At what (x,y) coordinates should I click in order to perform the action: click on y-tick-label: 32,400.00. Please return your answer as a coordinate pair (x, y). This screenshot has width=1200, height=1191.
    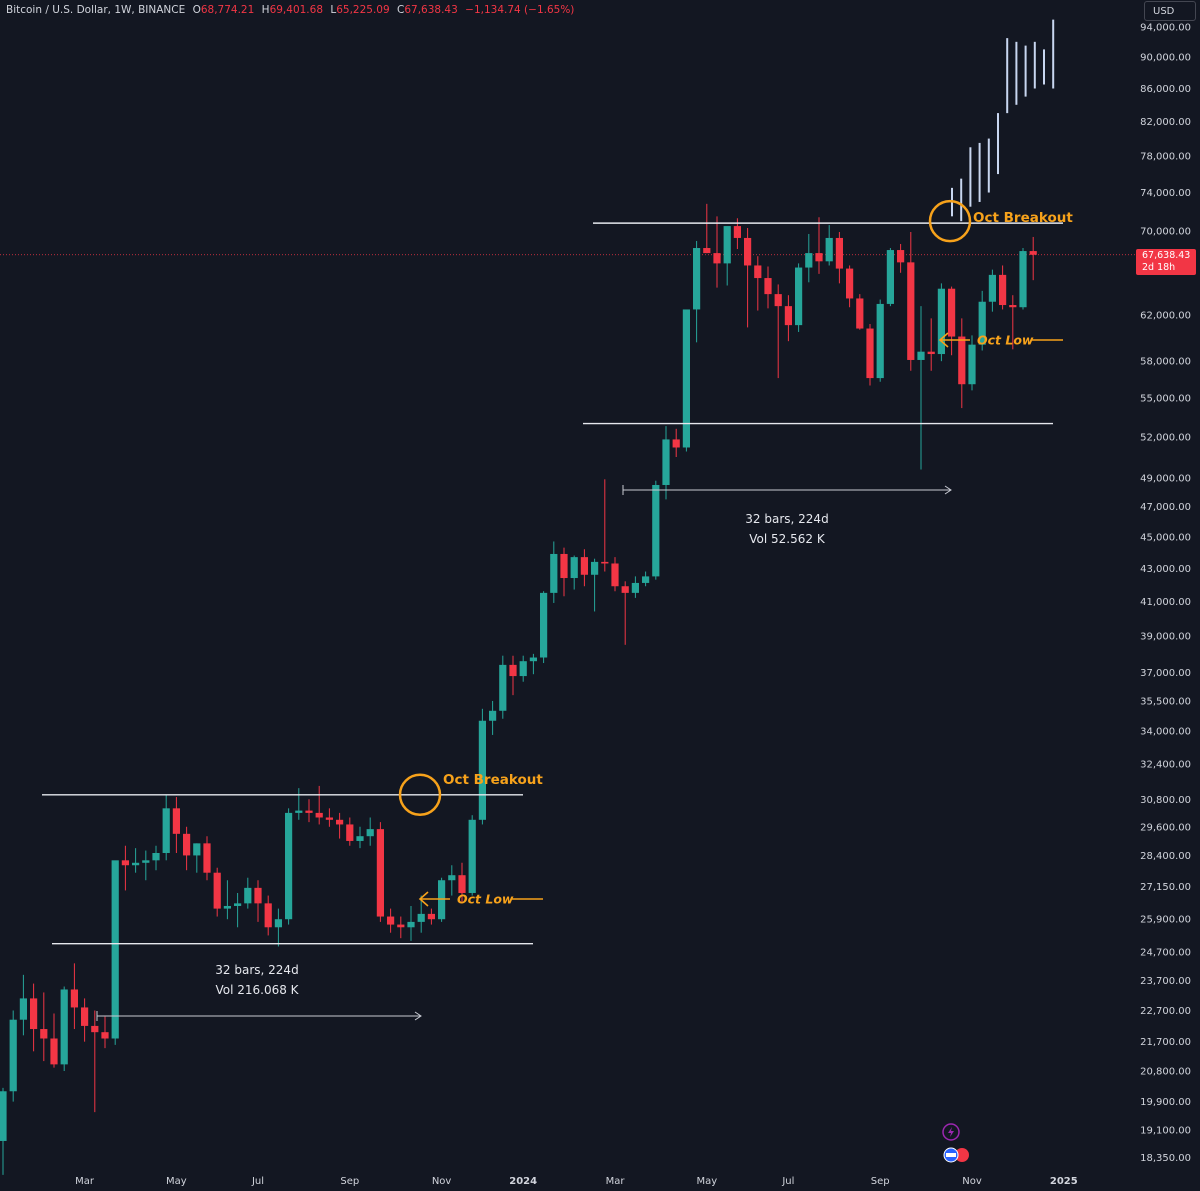
    Looking at the image, I should click on (1165, 765).